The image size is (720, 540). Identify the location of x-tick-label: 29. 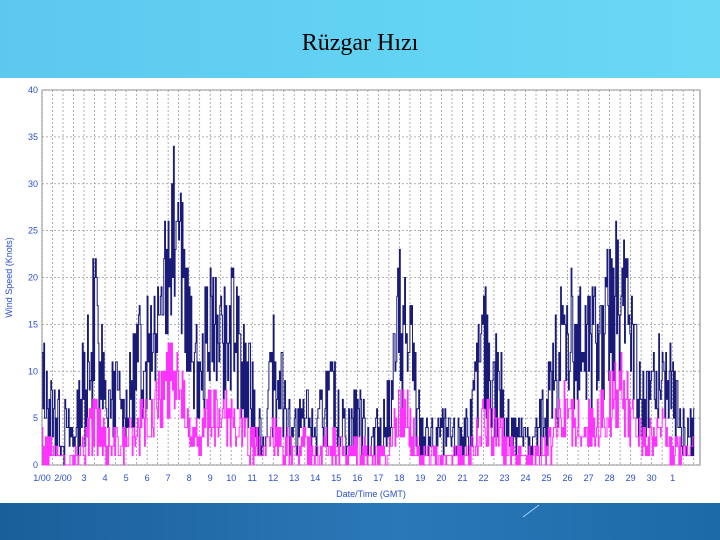
(631, 478).